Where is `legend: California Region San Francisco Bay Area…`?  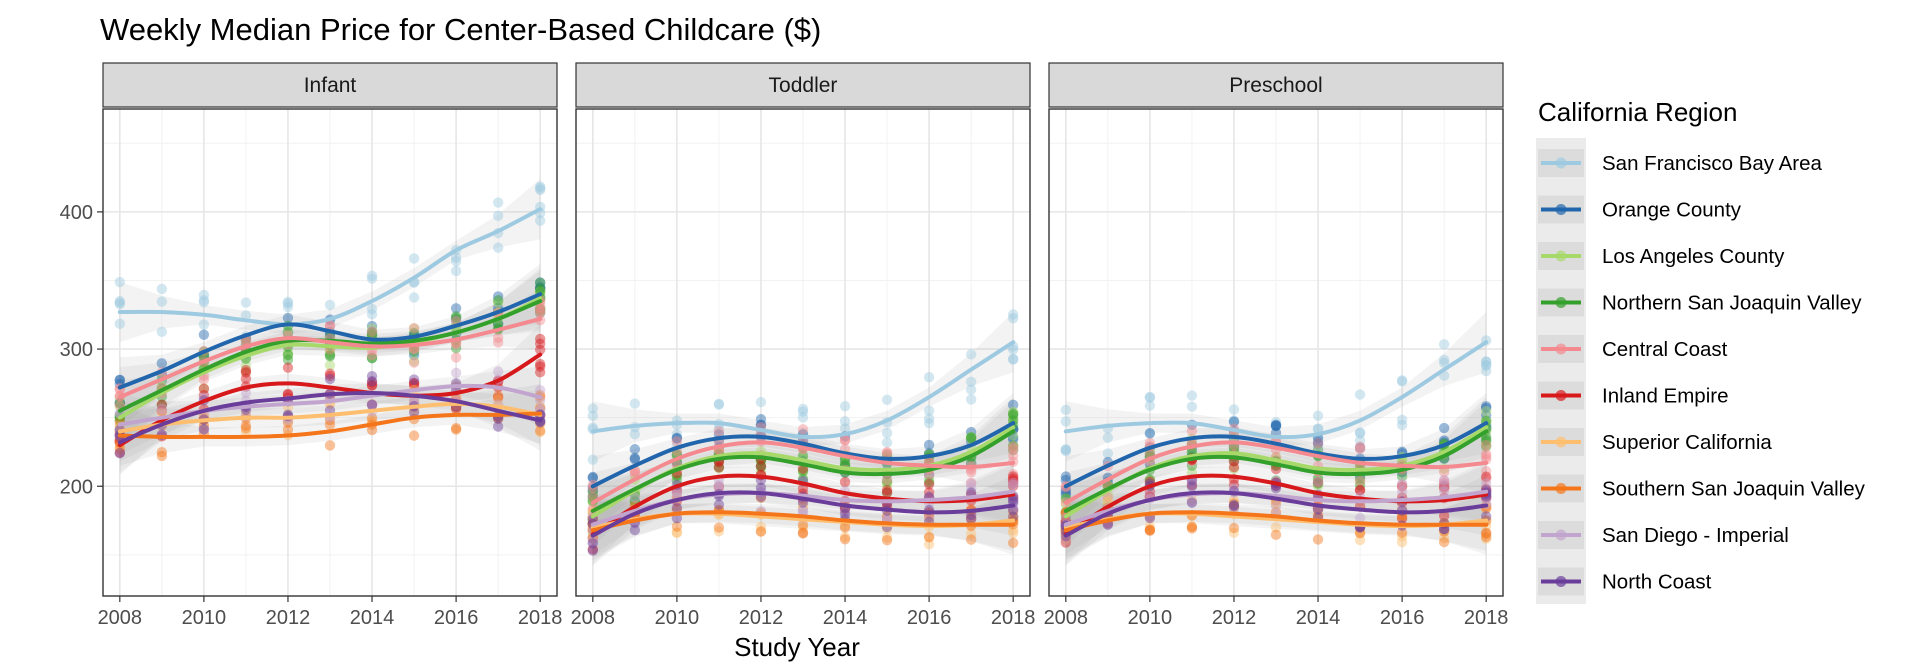 legend: California Region San Francisco Bay Area… is located at coordinates (1701, 350).